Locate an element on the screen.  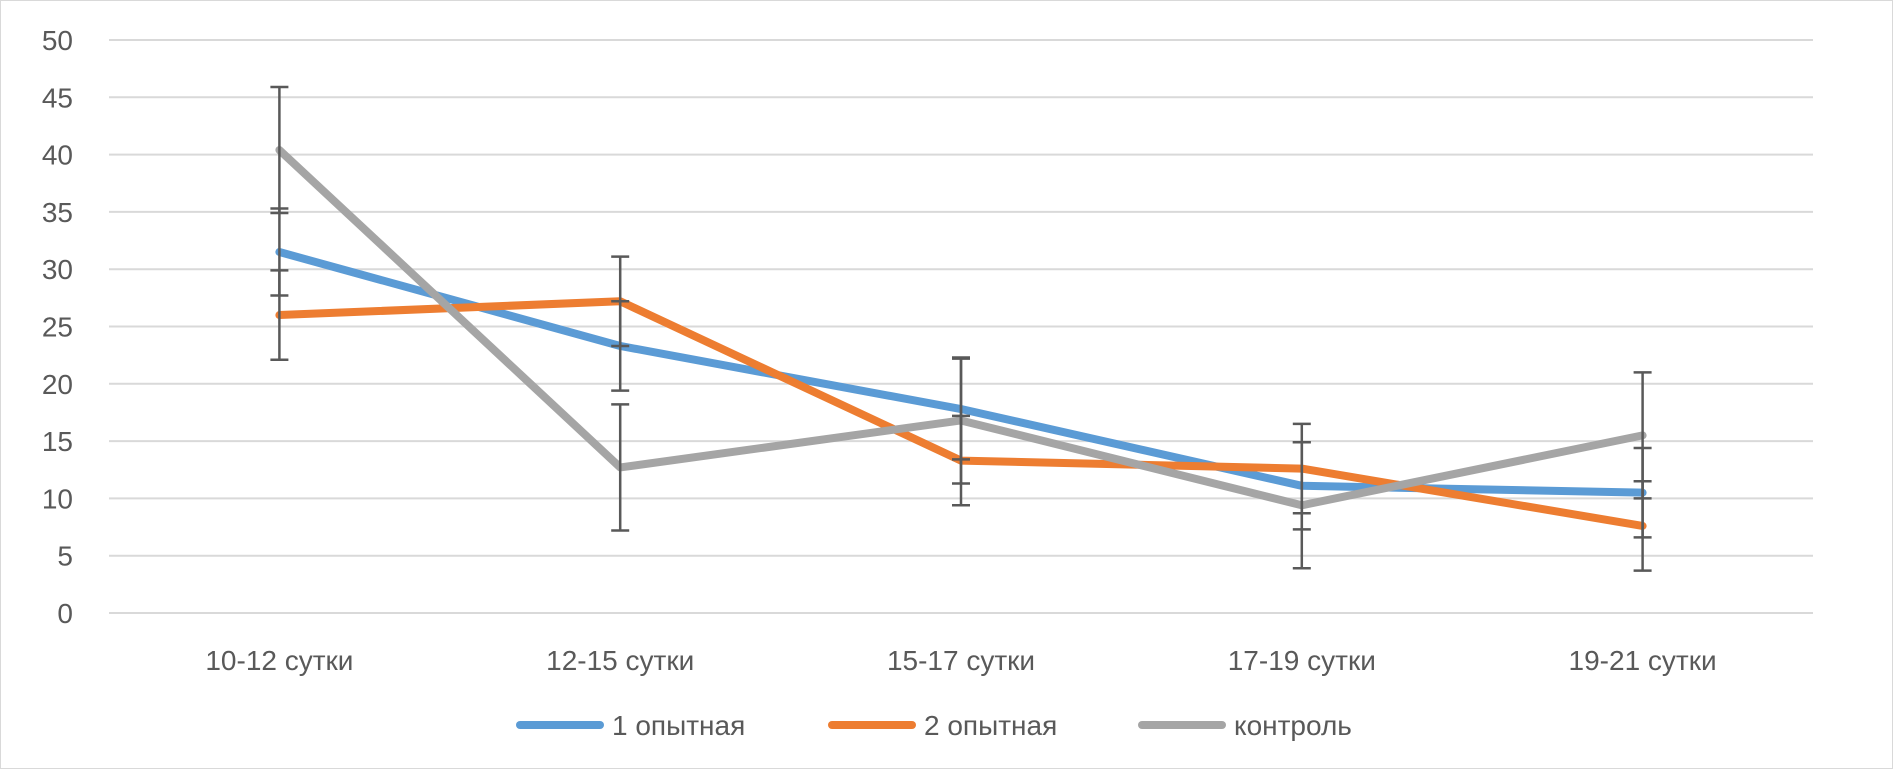
y-axis-tick-labels: 0 5 10 15 20 25 30 35 40 45 50 is located at coordinates (57, 327).